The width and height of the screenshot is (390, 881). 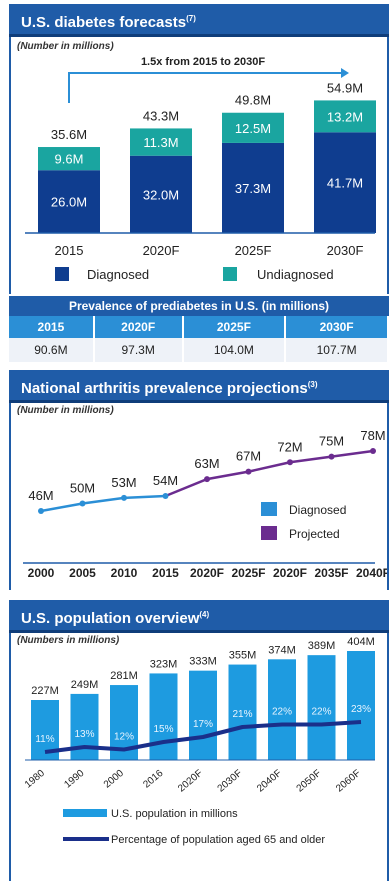 What do you see at coordinates (103, 22) in the screenshot?
I see `diabetes-title: U.S. diabetes forecasts` at bounding box center [103, 22].